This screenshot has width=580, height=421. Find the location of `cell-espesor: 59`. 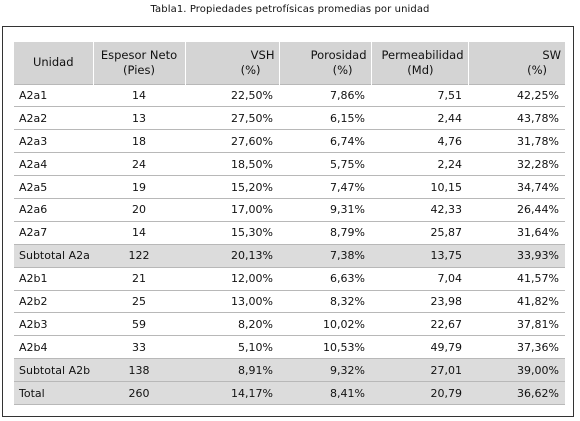

cell-espesor: 59 is located at coordinates (139, 324).